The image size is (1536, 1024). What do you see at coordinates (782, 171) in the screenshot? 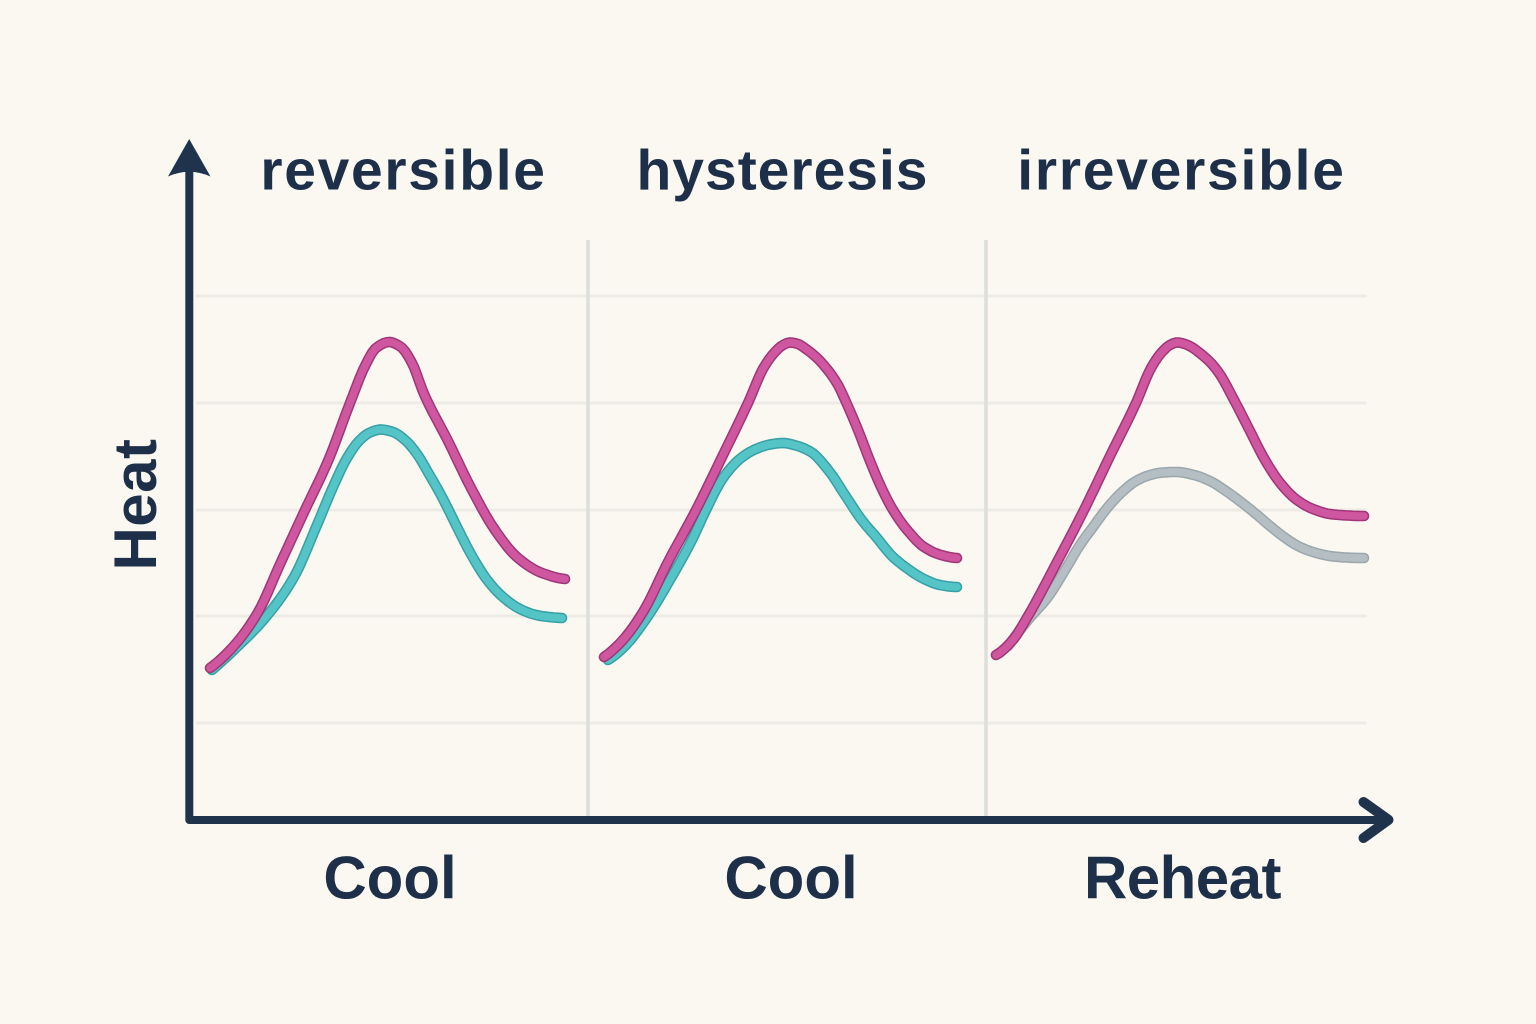
I see `svg-text: hysteresis` at bounding box center [782, 171].